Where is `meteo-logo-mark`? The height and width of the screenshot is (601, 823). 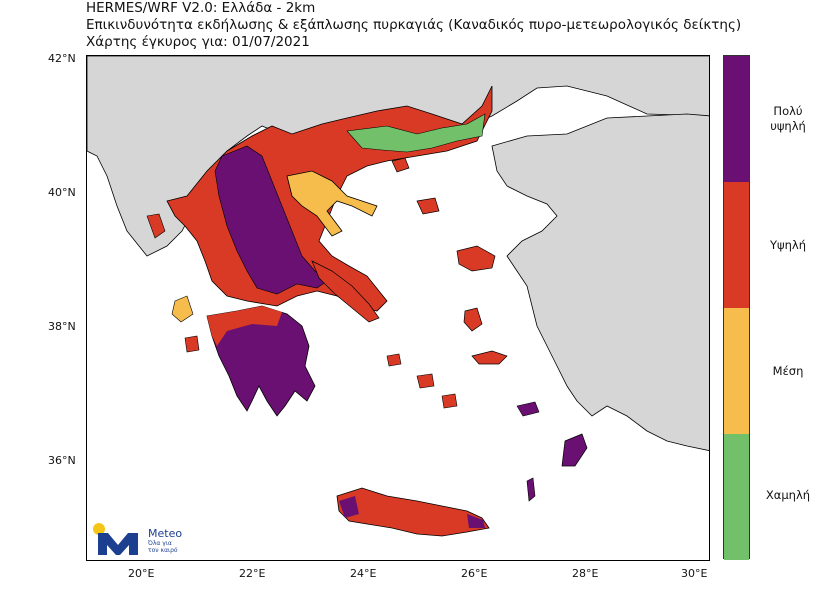 meteo-logo-mark is located at coordinates (115, 539).